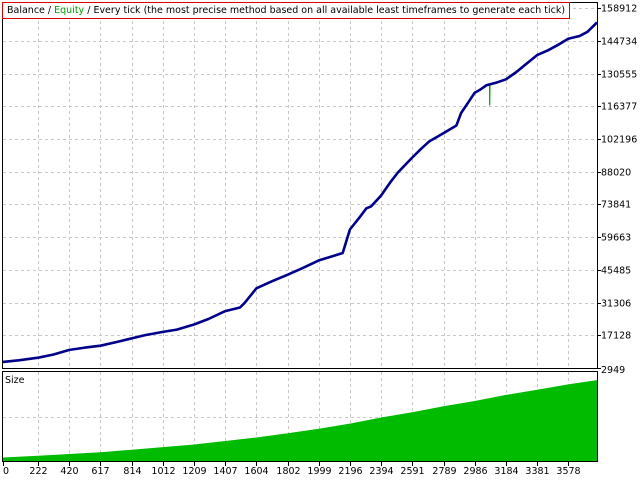 This screenshot has height=480, width=640. Describe the element at coordinates (616, 336) in the screenshot. I see `y-tick-label: 17128` at that location.